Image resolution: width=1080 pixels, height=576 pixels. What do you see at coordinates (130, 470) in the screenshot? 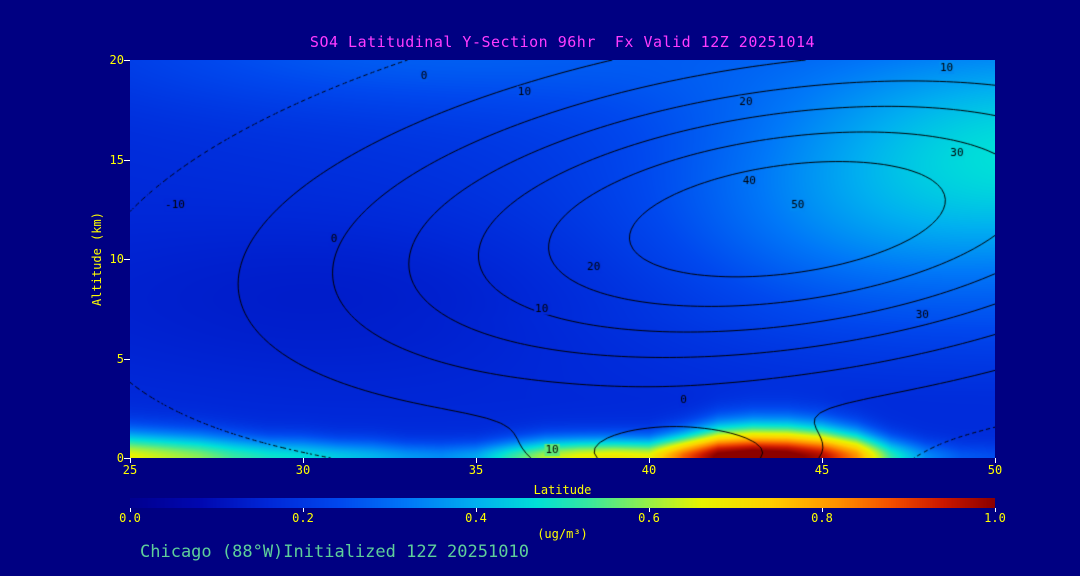
I see `x-tick-label: 25` at bounding box center [130, 470].